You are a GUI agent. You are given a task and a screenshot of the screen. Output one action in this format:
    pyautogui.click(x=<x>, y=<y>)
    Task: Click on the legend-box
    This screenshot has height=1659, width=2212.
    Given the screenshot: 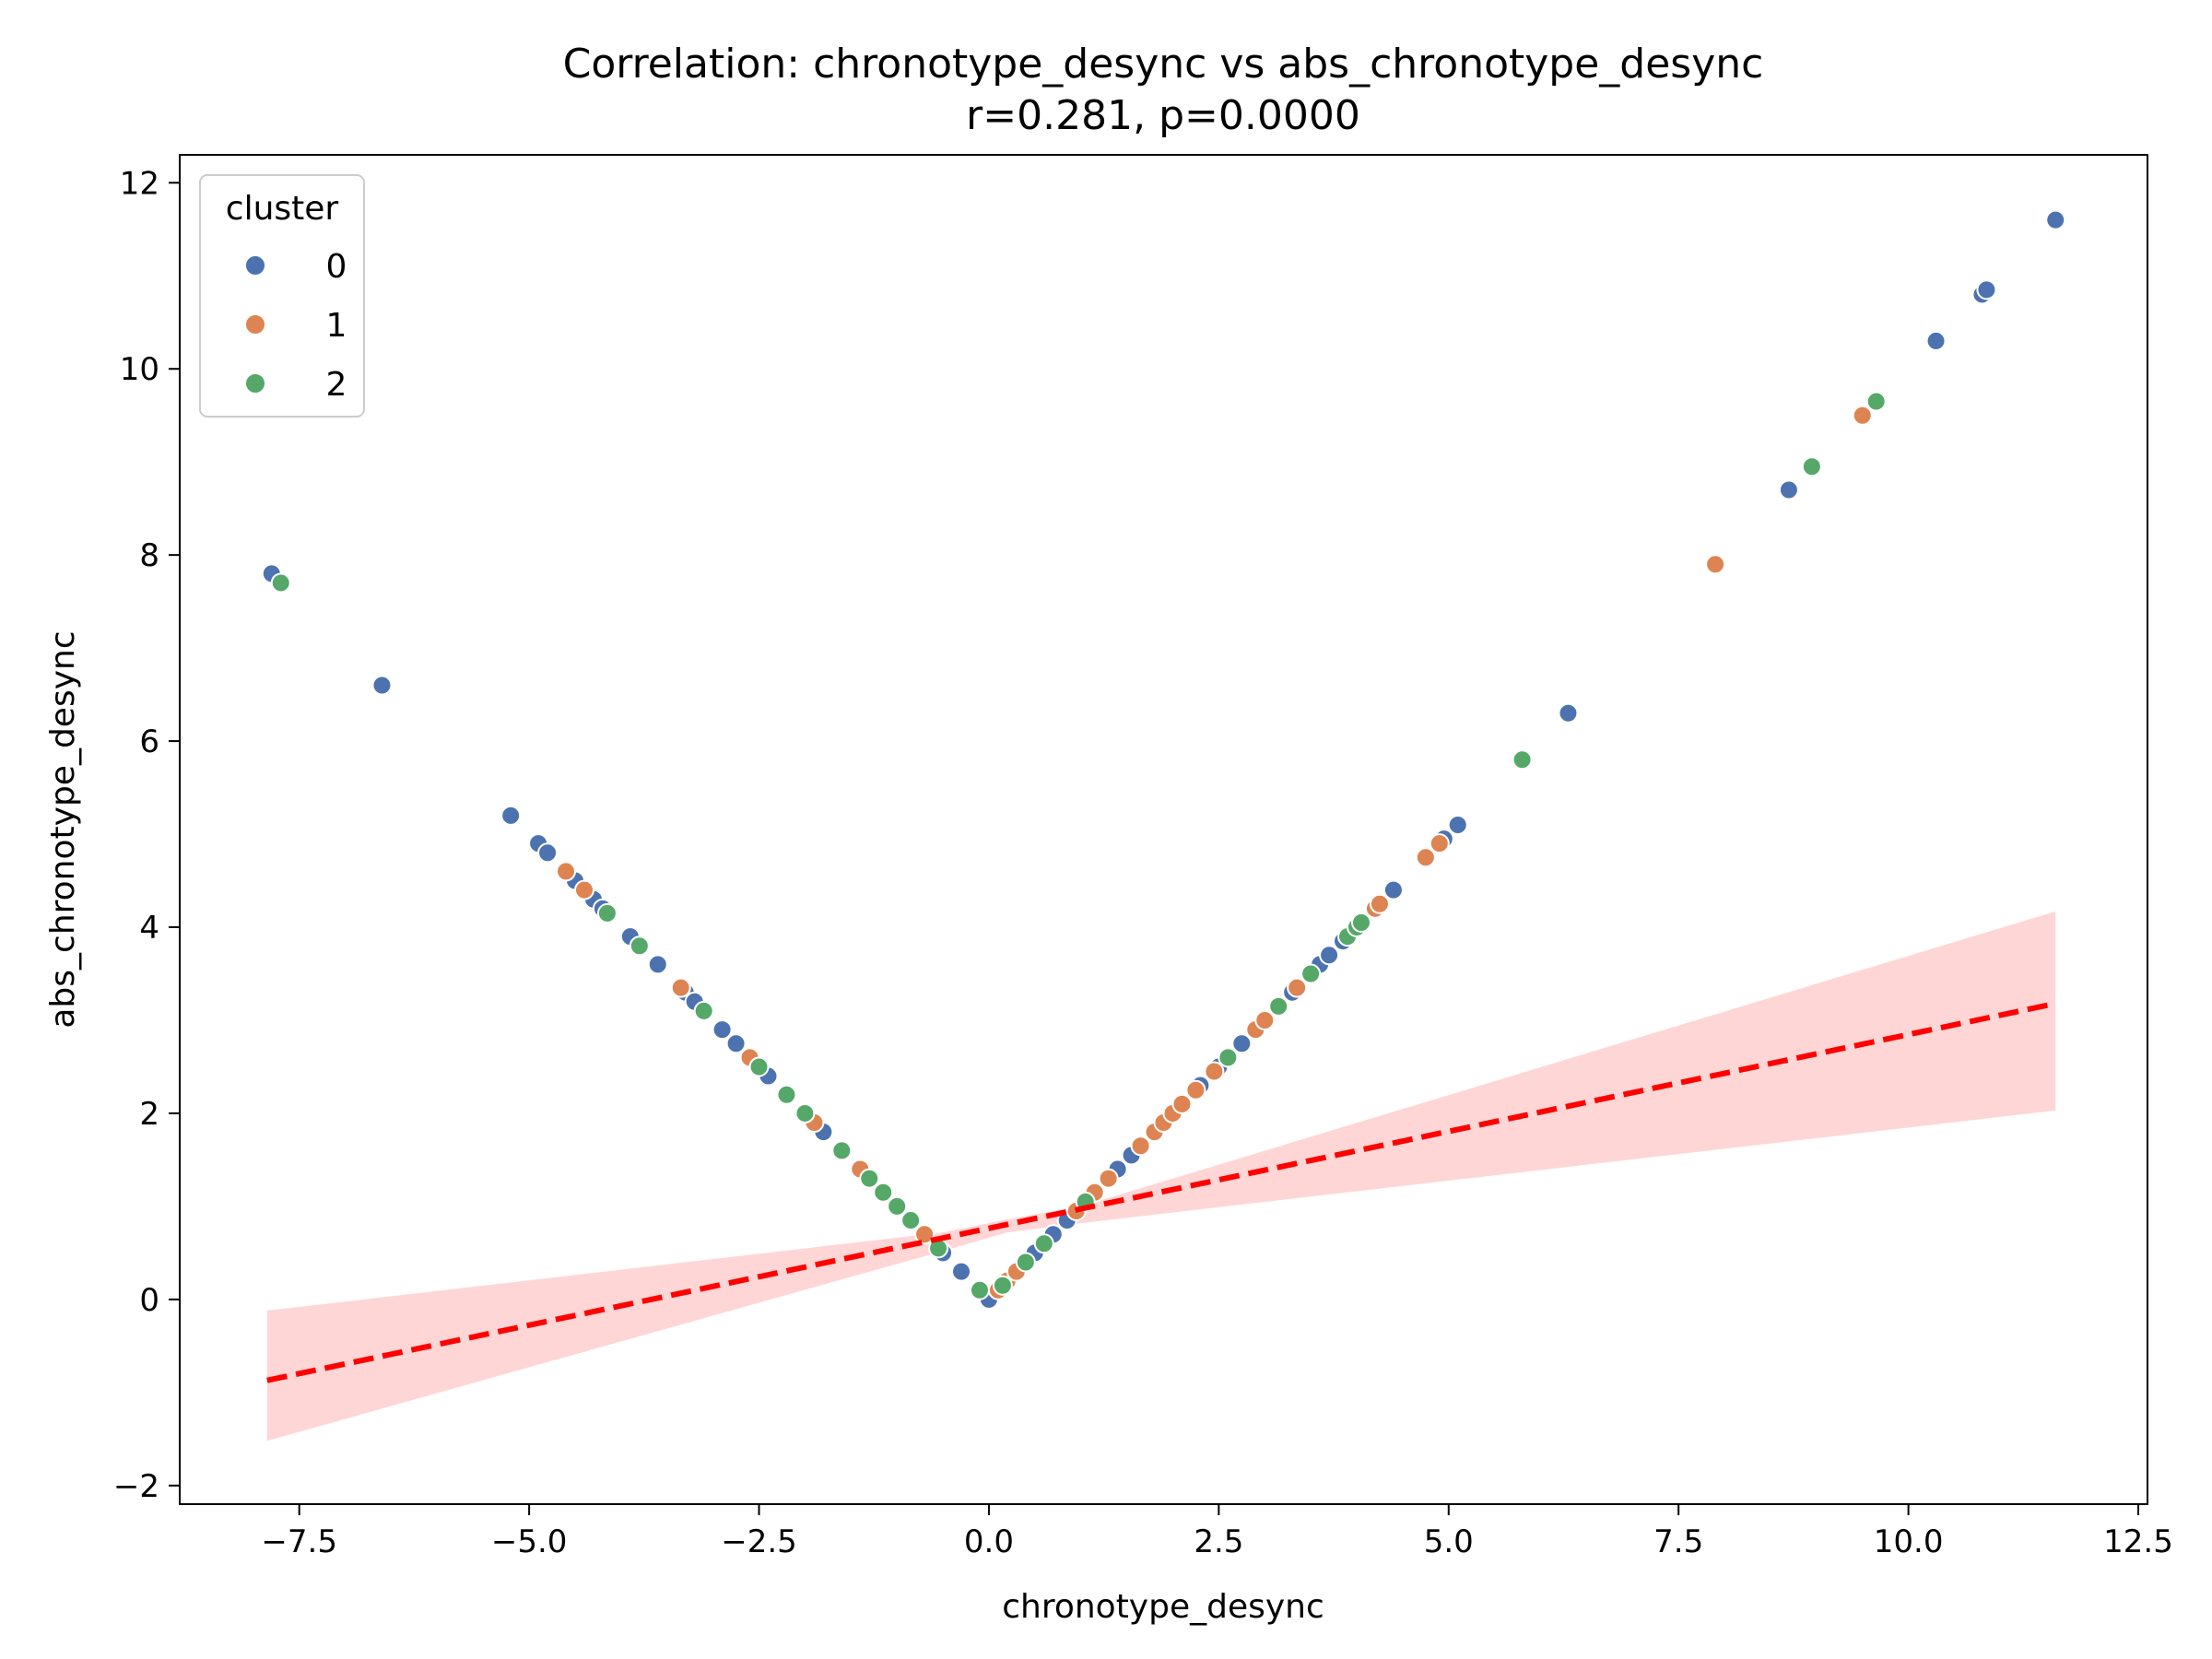 What is the action you would take?
    pyautogui.click(x=282, y=296)
    